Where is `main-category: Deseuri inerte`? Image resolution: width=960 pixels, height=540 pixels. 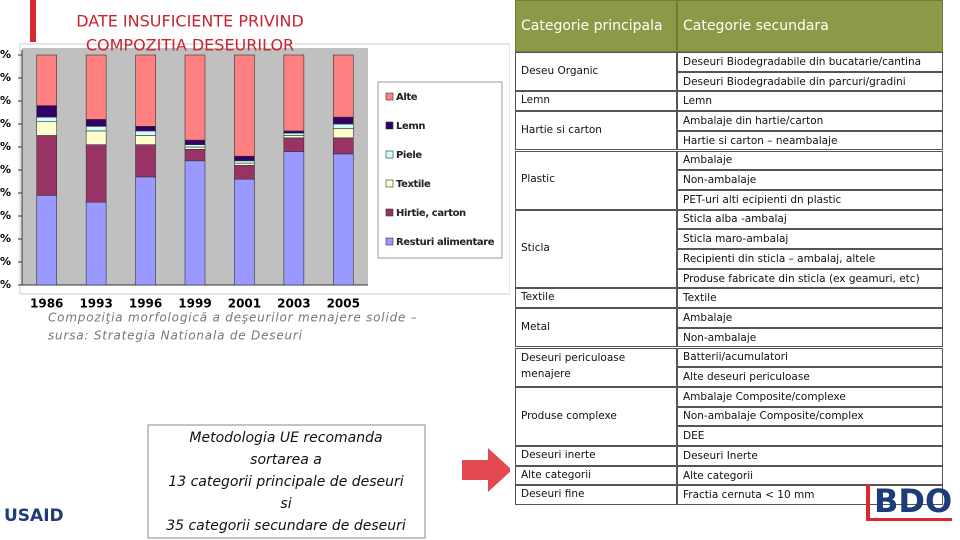 main-category: Deseuri inerte is located at coordinates (596, 456).